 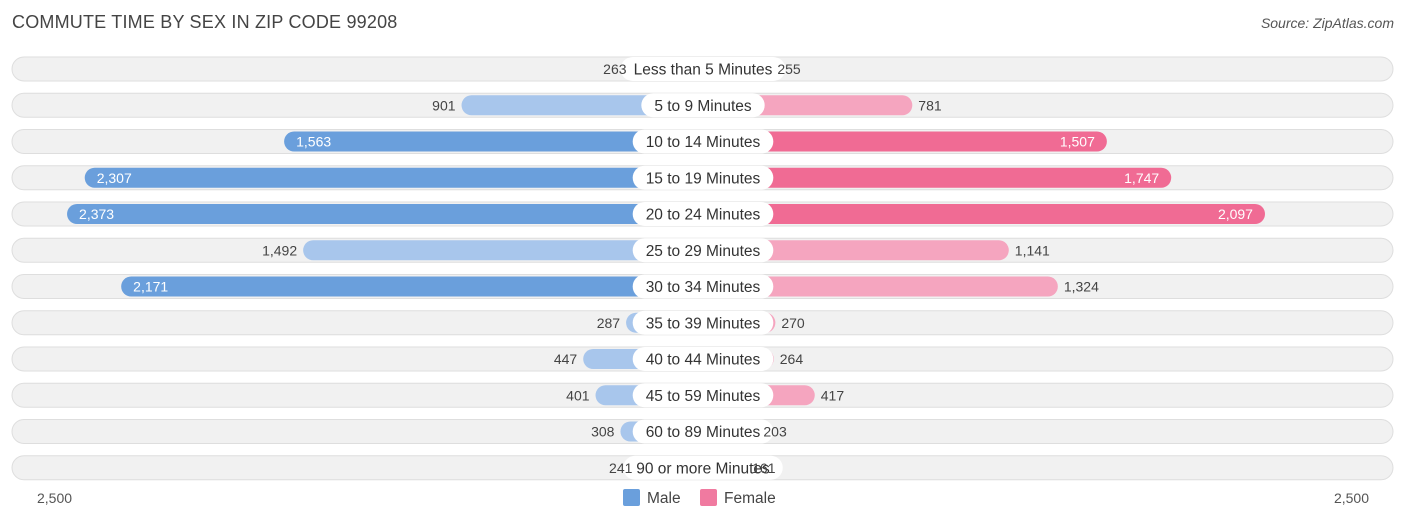 What do you see at coordinates (621, 468) in the screenshot?
I see `male-value-label: 241` at bounding box center [621, 468].